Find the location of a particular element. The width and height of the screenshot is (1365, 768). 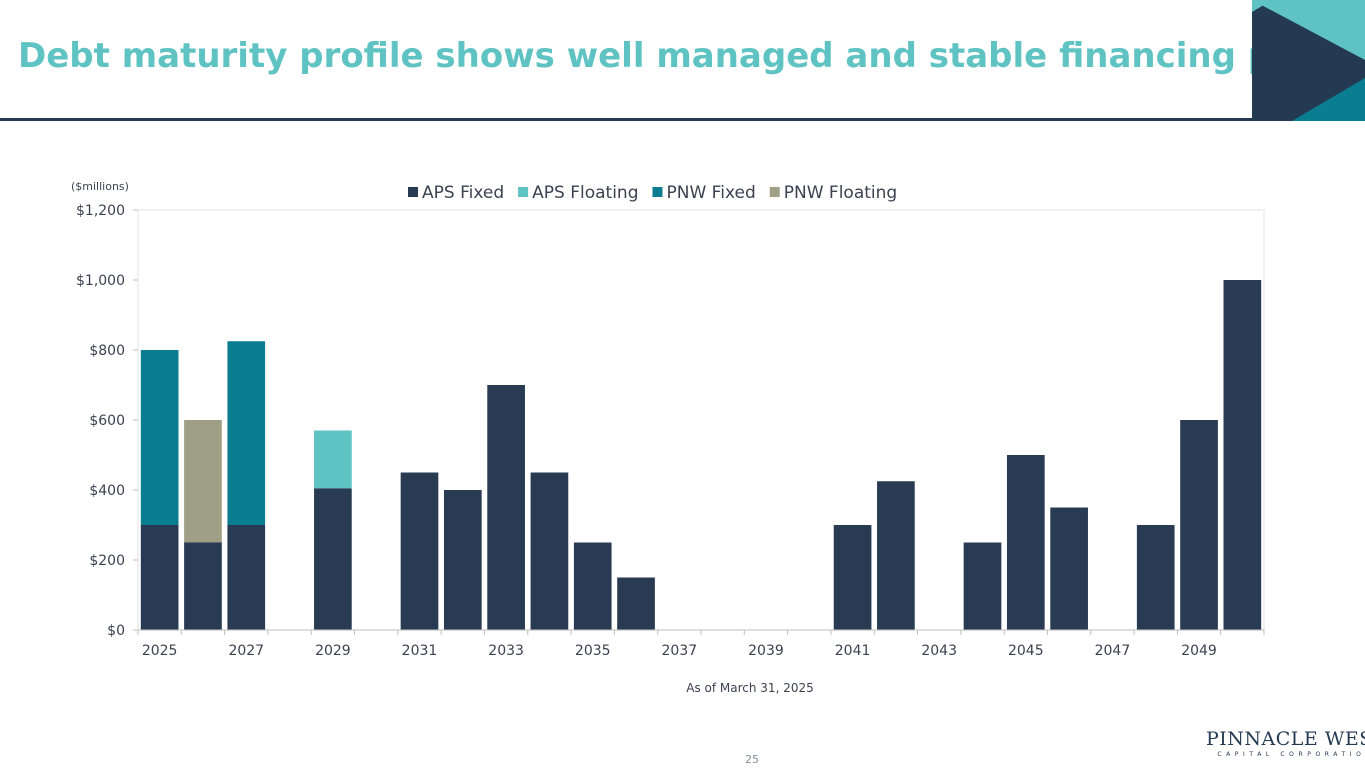

bar-aps-fixed-2042 is located at coordinates (896, 555).